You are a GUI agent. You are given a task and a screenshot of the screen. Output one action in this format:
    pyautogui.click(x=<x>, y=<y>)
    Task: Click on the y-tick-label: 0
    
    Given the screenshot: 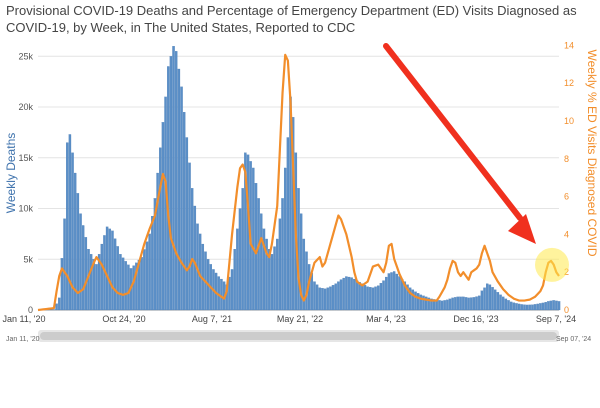 What is the action you would take?
    pyautogui.click(x=30, y=310)
    